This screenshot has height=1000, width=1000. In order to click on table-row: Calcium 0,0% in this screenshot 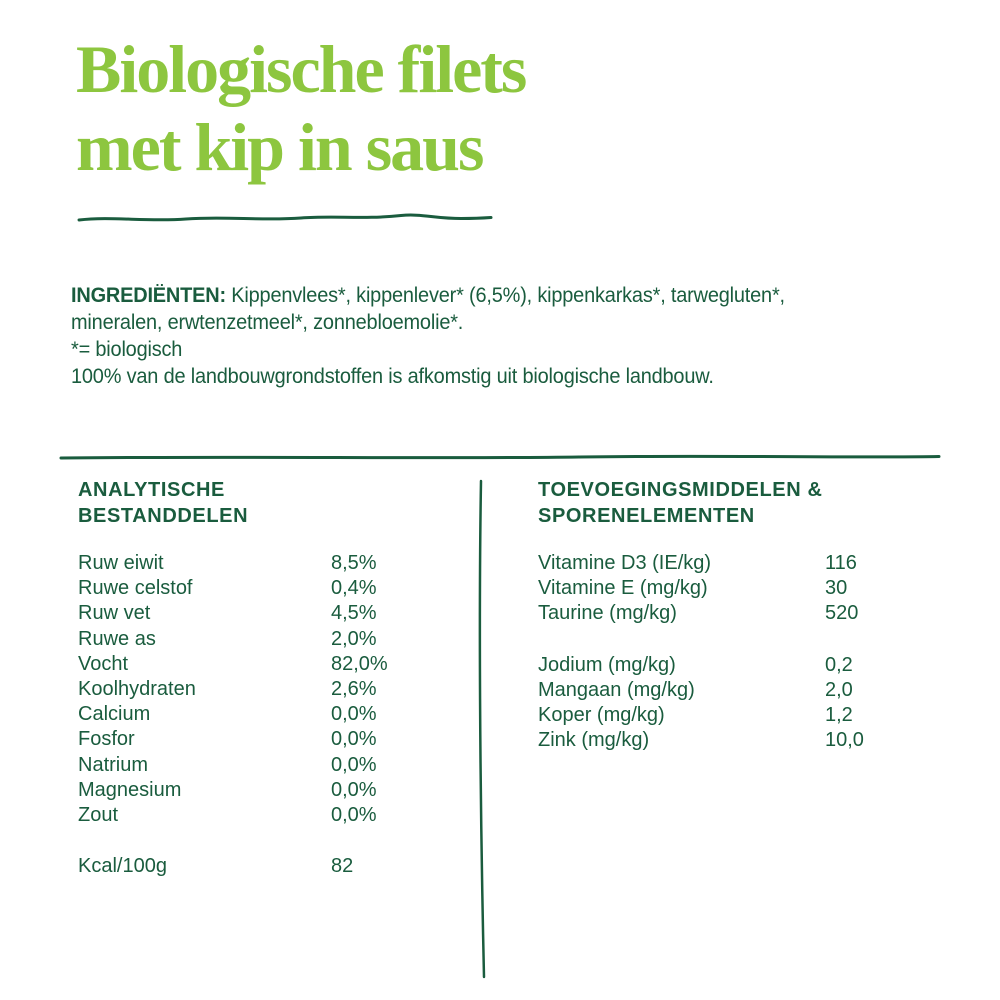, I will do `click(273, 714)`.